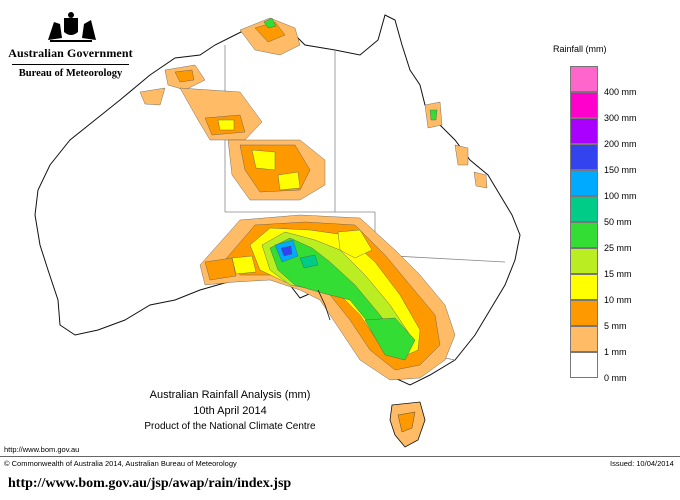 The height and width of the screenshot is (500, 680). I want to click on footer-divider, so click(340, 456).